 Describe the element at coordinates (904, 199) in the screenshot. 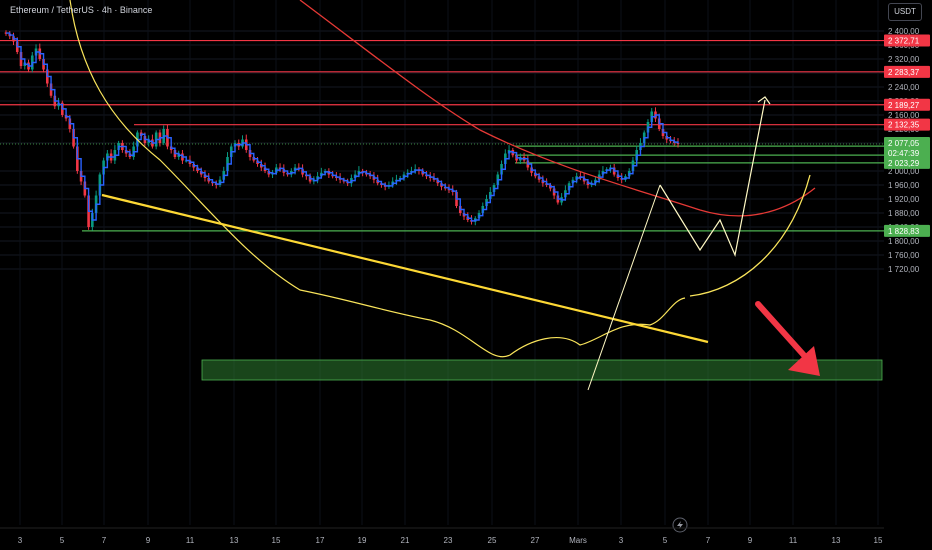

I see `price-tick-label: 1 920,00` at that location.